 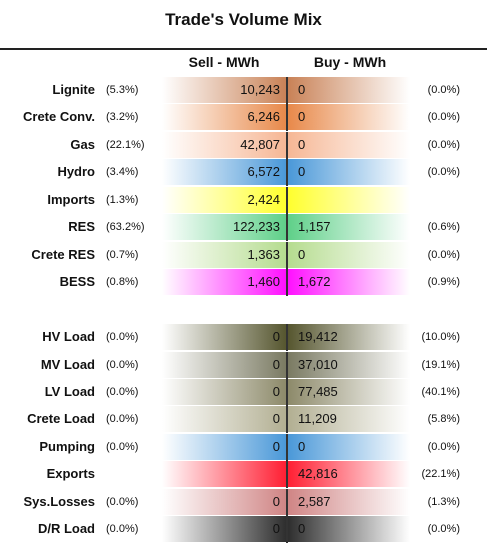 I want to click on buy-cell, so click(x=349, y=199).